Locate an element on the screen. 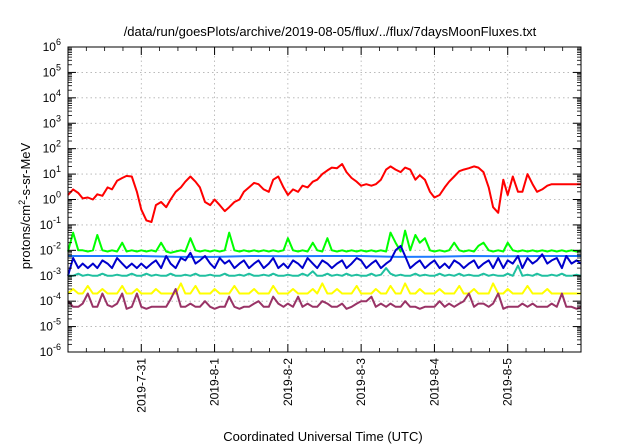  y-tick-label: 10⁻⁴ is located at coordinates (50, 299).